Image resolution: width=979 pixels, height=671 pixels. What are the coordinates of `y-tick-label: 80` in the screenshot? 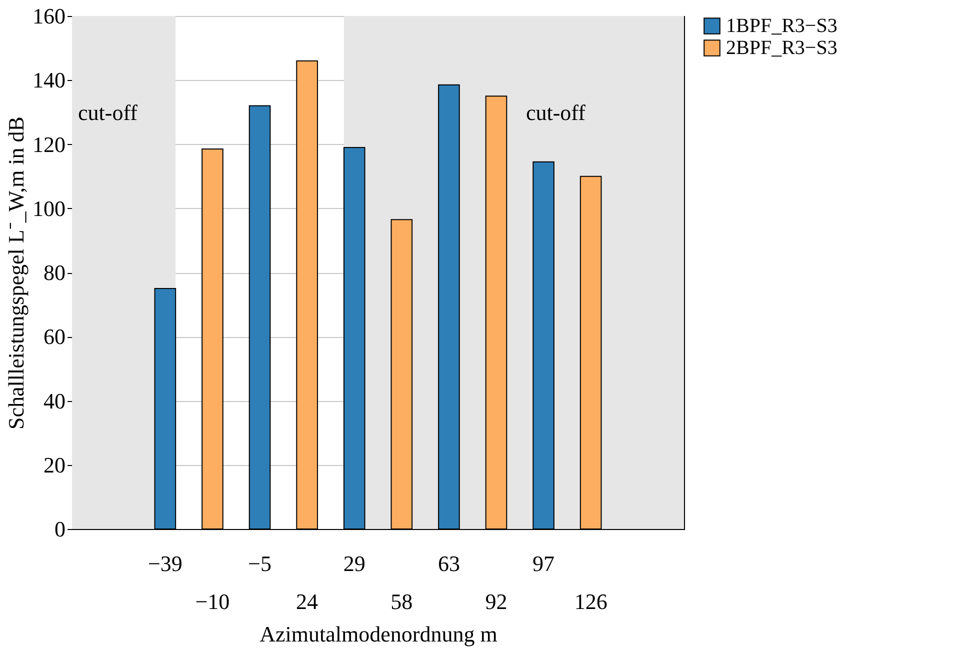 It's located at (55, 272).